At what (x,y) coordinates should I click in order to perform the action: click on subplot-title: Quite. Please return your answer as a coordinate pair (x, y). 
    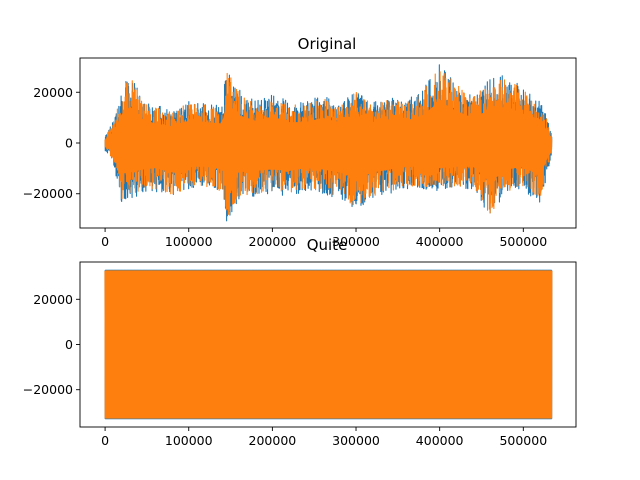
    Looking at the image, I should click on (327, 245).